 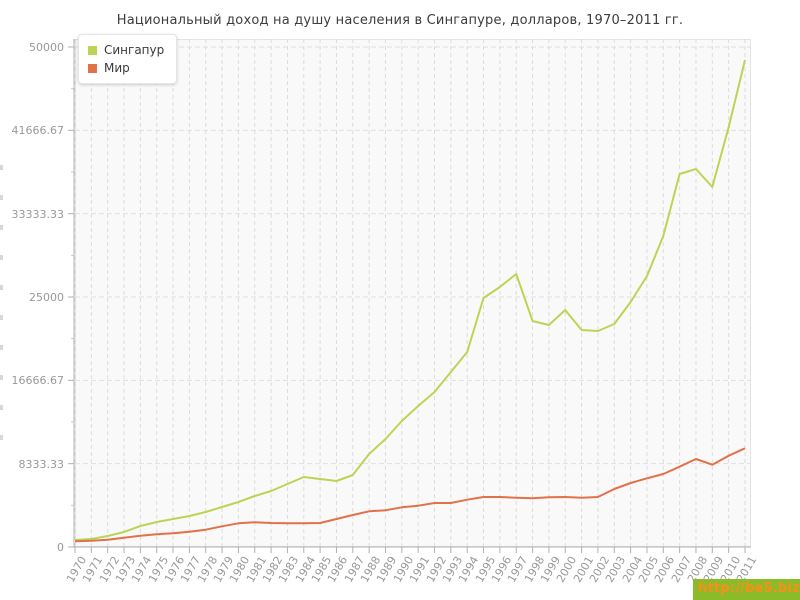 I want to click on y-axis-tick-label: 16666.67, so click(x=38, y=381).